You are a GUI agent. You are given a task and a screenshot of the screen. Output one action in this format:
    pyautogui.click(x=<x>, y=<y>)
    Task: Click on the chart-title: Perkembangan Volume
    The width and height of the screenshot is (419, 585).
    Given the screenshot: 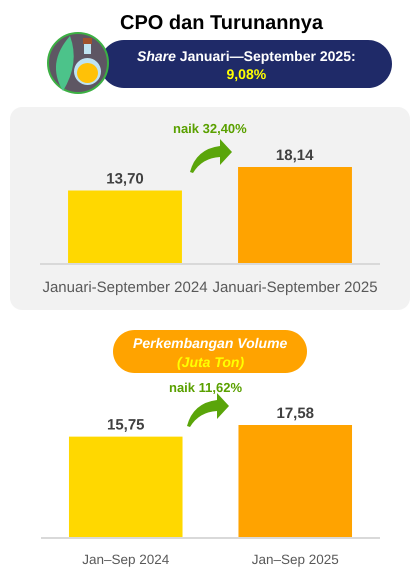 What is the action you would take?
    pyautogui.click(x=210, y=343)
    